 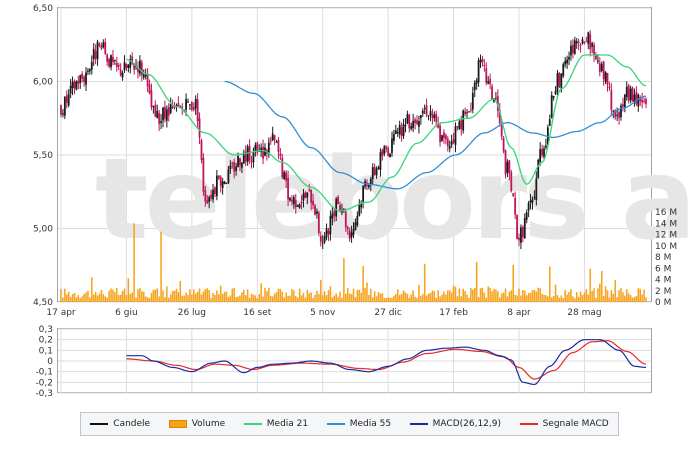 I want to click on legend-item-candele: Candele, so click(x=120, y=424).